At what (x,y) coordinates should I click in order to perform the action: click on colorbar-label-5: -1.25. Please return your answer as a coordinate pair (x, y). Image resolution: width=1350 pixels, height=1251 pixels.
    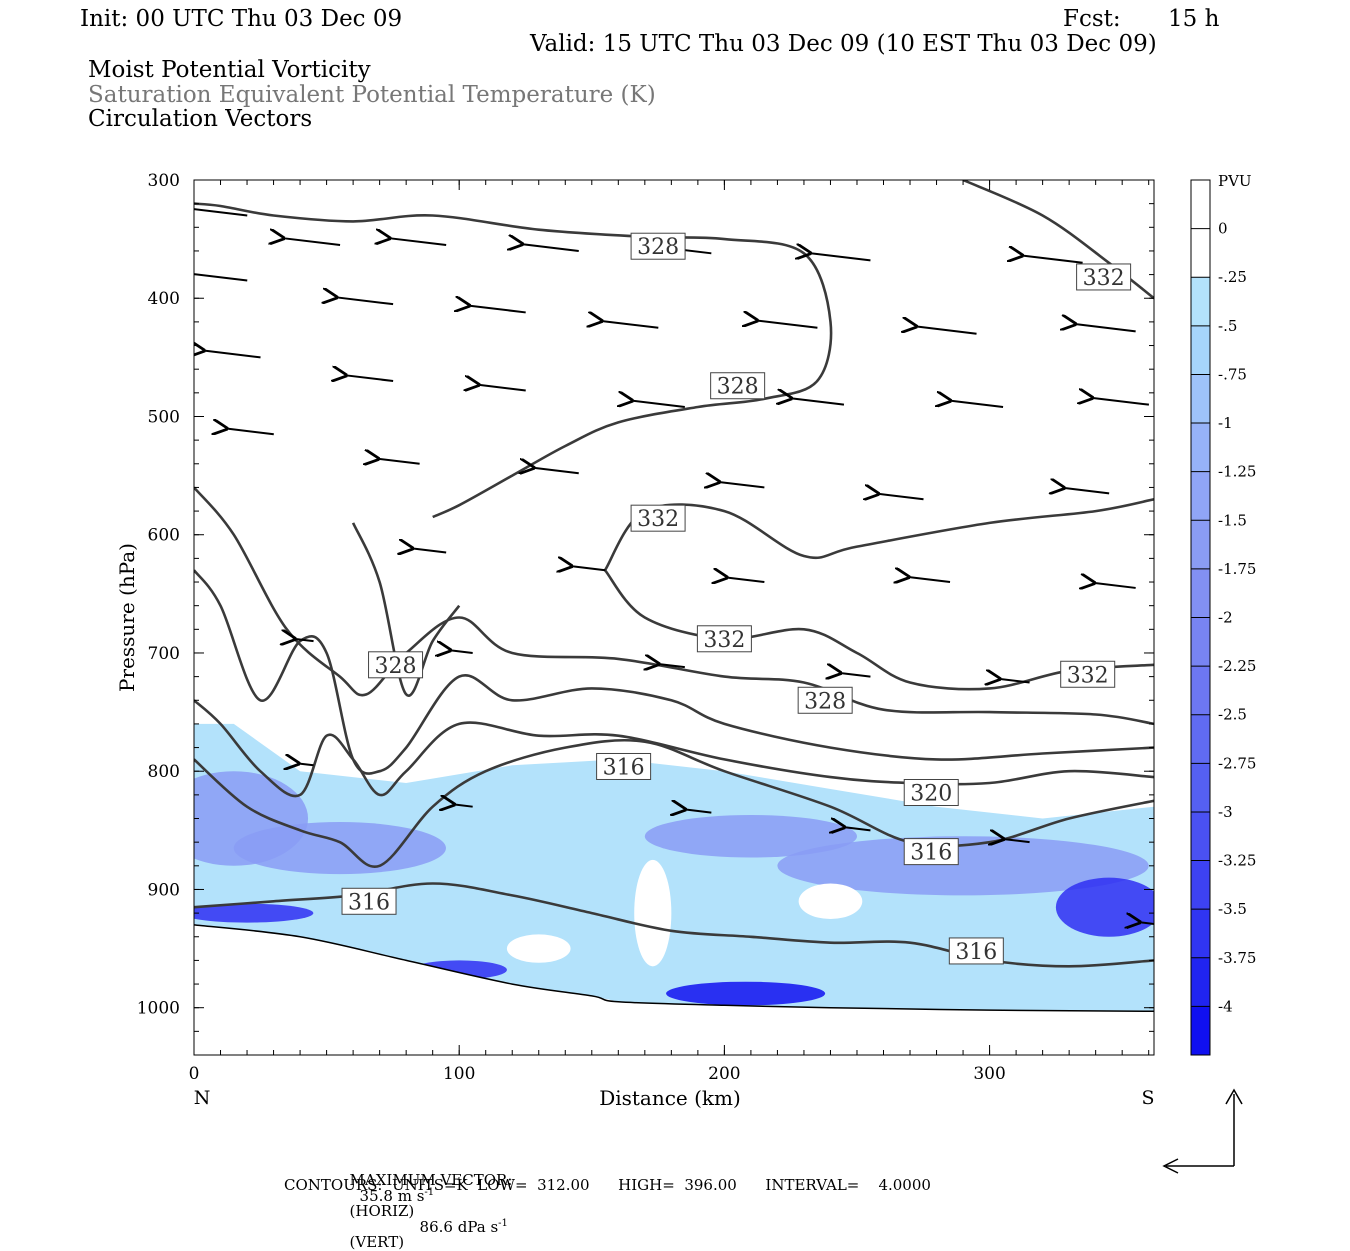
    Looking at the image, I should click on (1237, 472).